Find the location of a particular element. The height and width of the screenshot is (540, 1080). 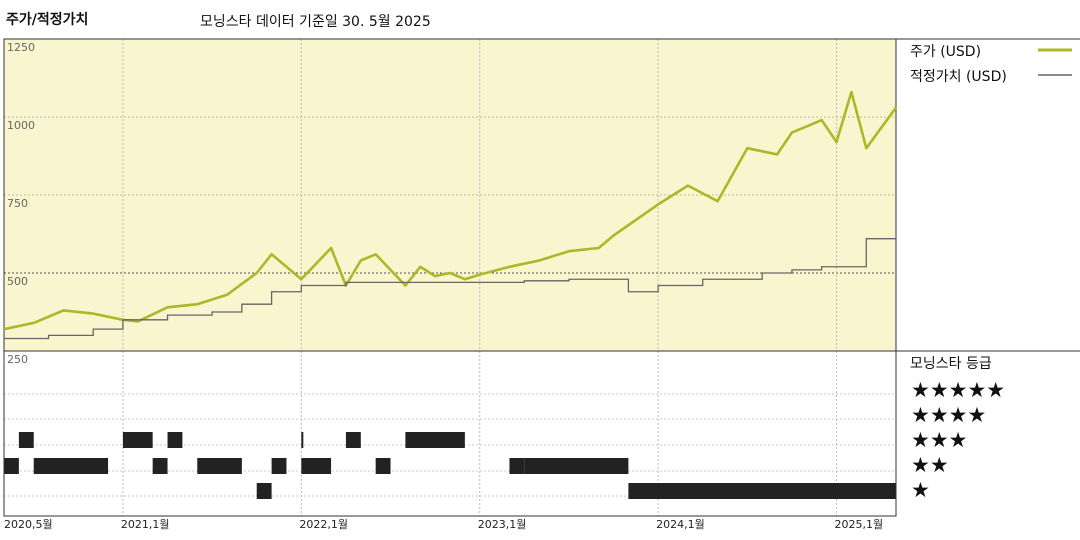

legend-fair-value: 적정가치 (USD) is located at coordinates (958, 76).